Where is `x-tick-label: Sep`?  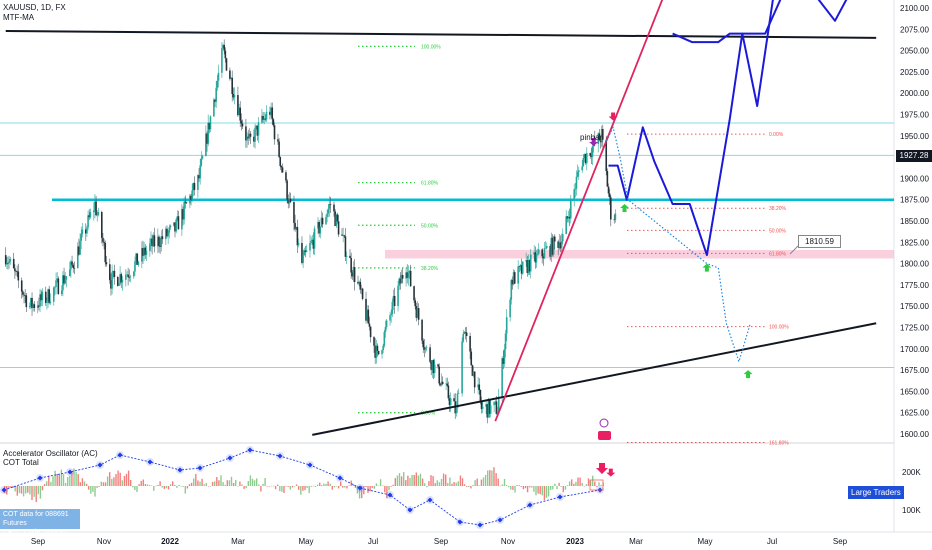 x-tick-label: Sep is located at coordinates (840, 541).